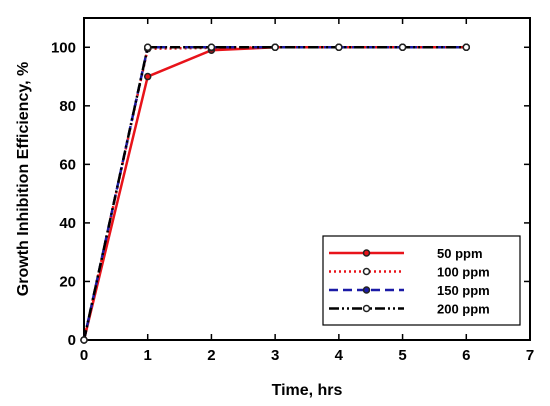 Image resolution: width=550 pixels, height=406 pixels. Describe the element at coordinates (275, 355) in the screenshot. I see `x-tick-label: 3` at that location.